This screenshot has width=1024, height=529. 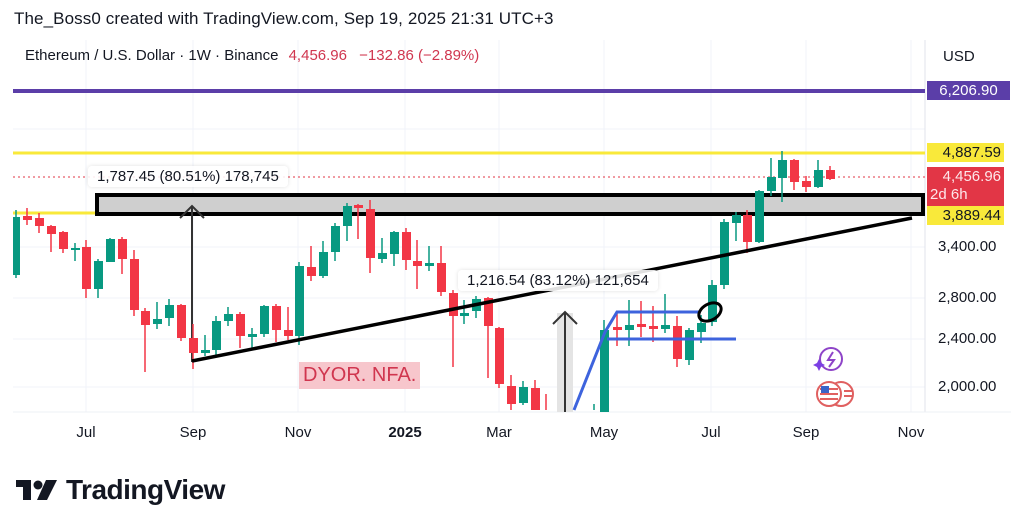 What do you see at coordinates (145, 489) in the screenshot?
I see `tradingview-logo-text: TradingView` at bounding box center [145, 489].